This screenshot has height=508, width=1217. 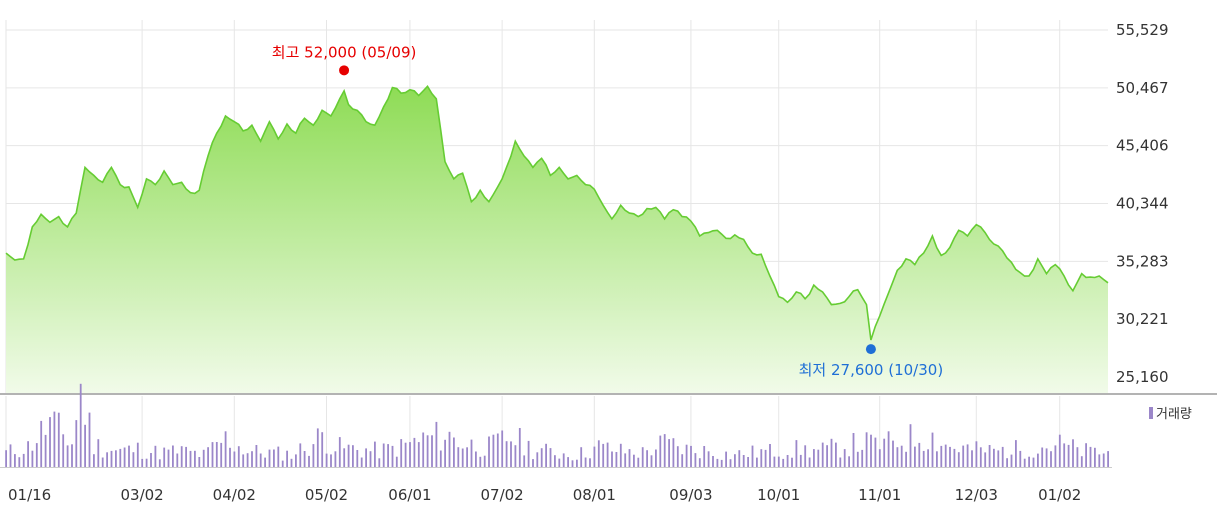 I want to click on date-tick-10: 12/03, so click(x=976, y=495).